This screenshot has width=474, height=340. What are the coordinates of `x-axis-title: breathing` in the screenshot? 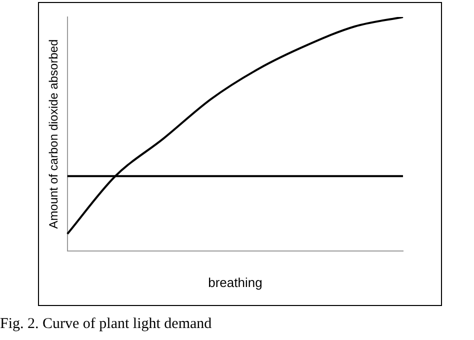 It's located at (235, 282).